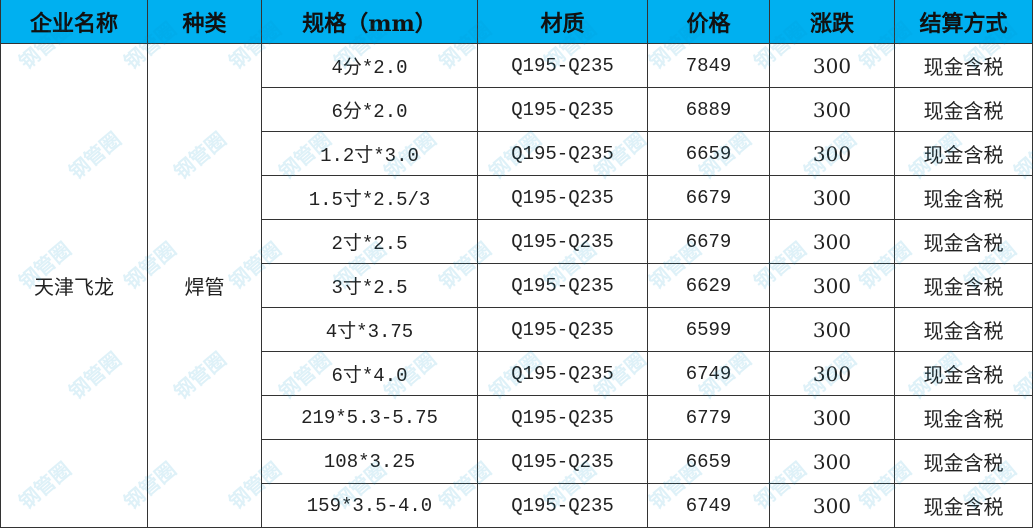  I want to click on table-cell: 6889, so click(709, 110).